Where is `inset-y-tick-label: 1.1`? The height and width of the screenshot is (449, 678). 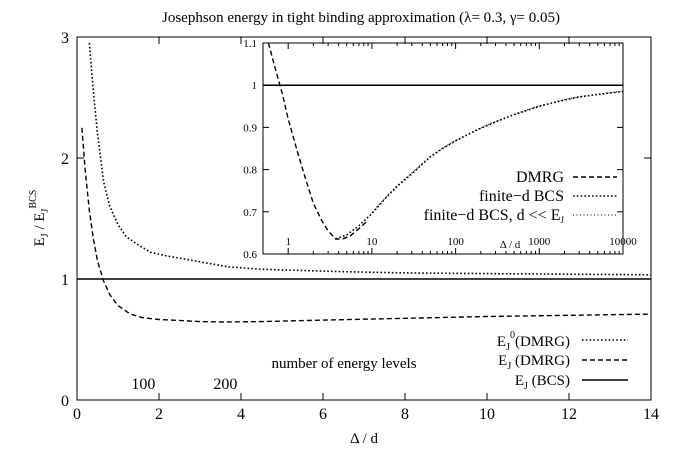
inset-y-tick-label: 1.1 is located at coordinates (250, 44).